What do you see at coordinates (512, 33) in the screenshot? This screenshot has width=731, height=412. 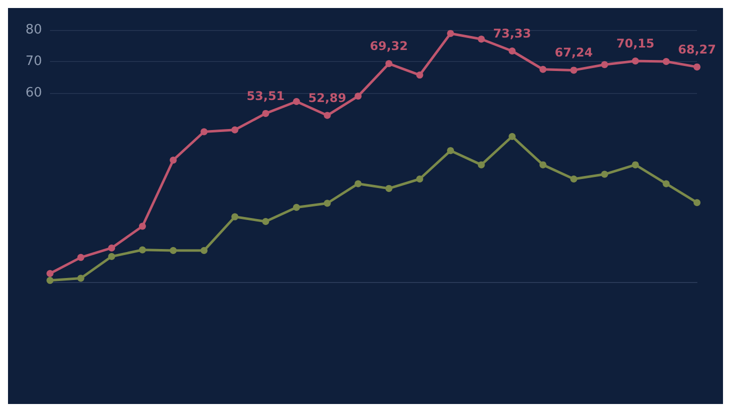 I see `data-label: 73,33` at bounding box center [512, 33].